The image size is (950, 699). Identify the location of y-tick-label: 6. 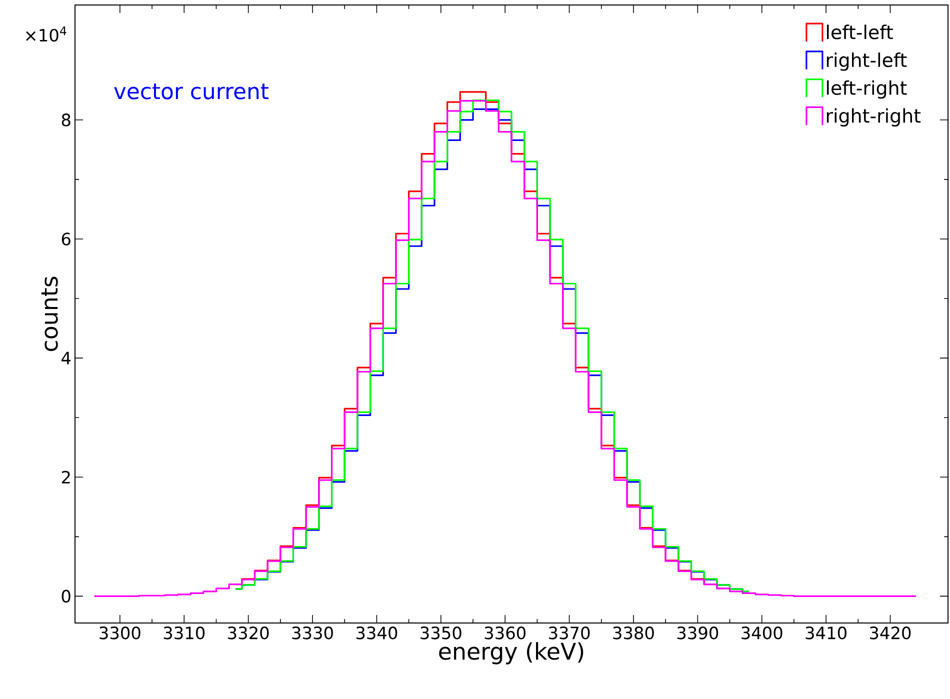
(66, 239).